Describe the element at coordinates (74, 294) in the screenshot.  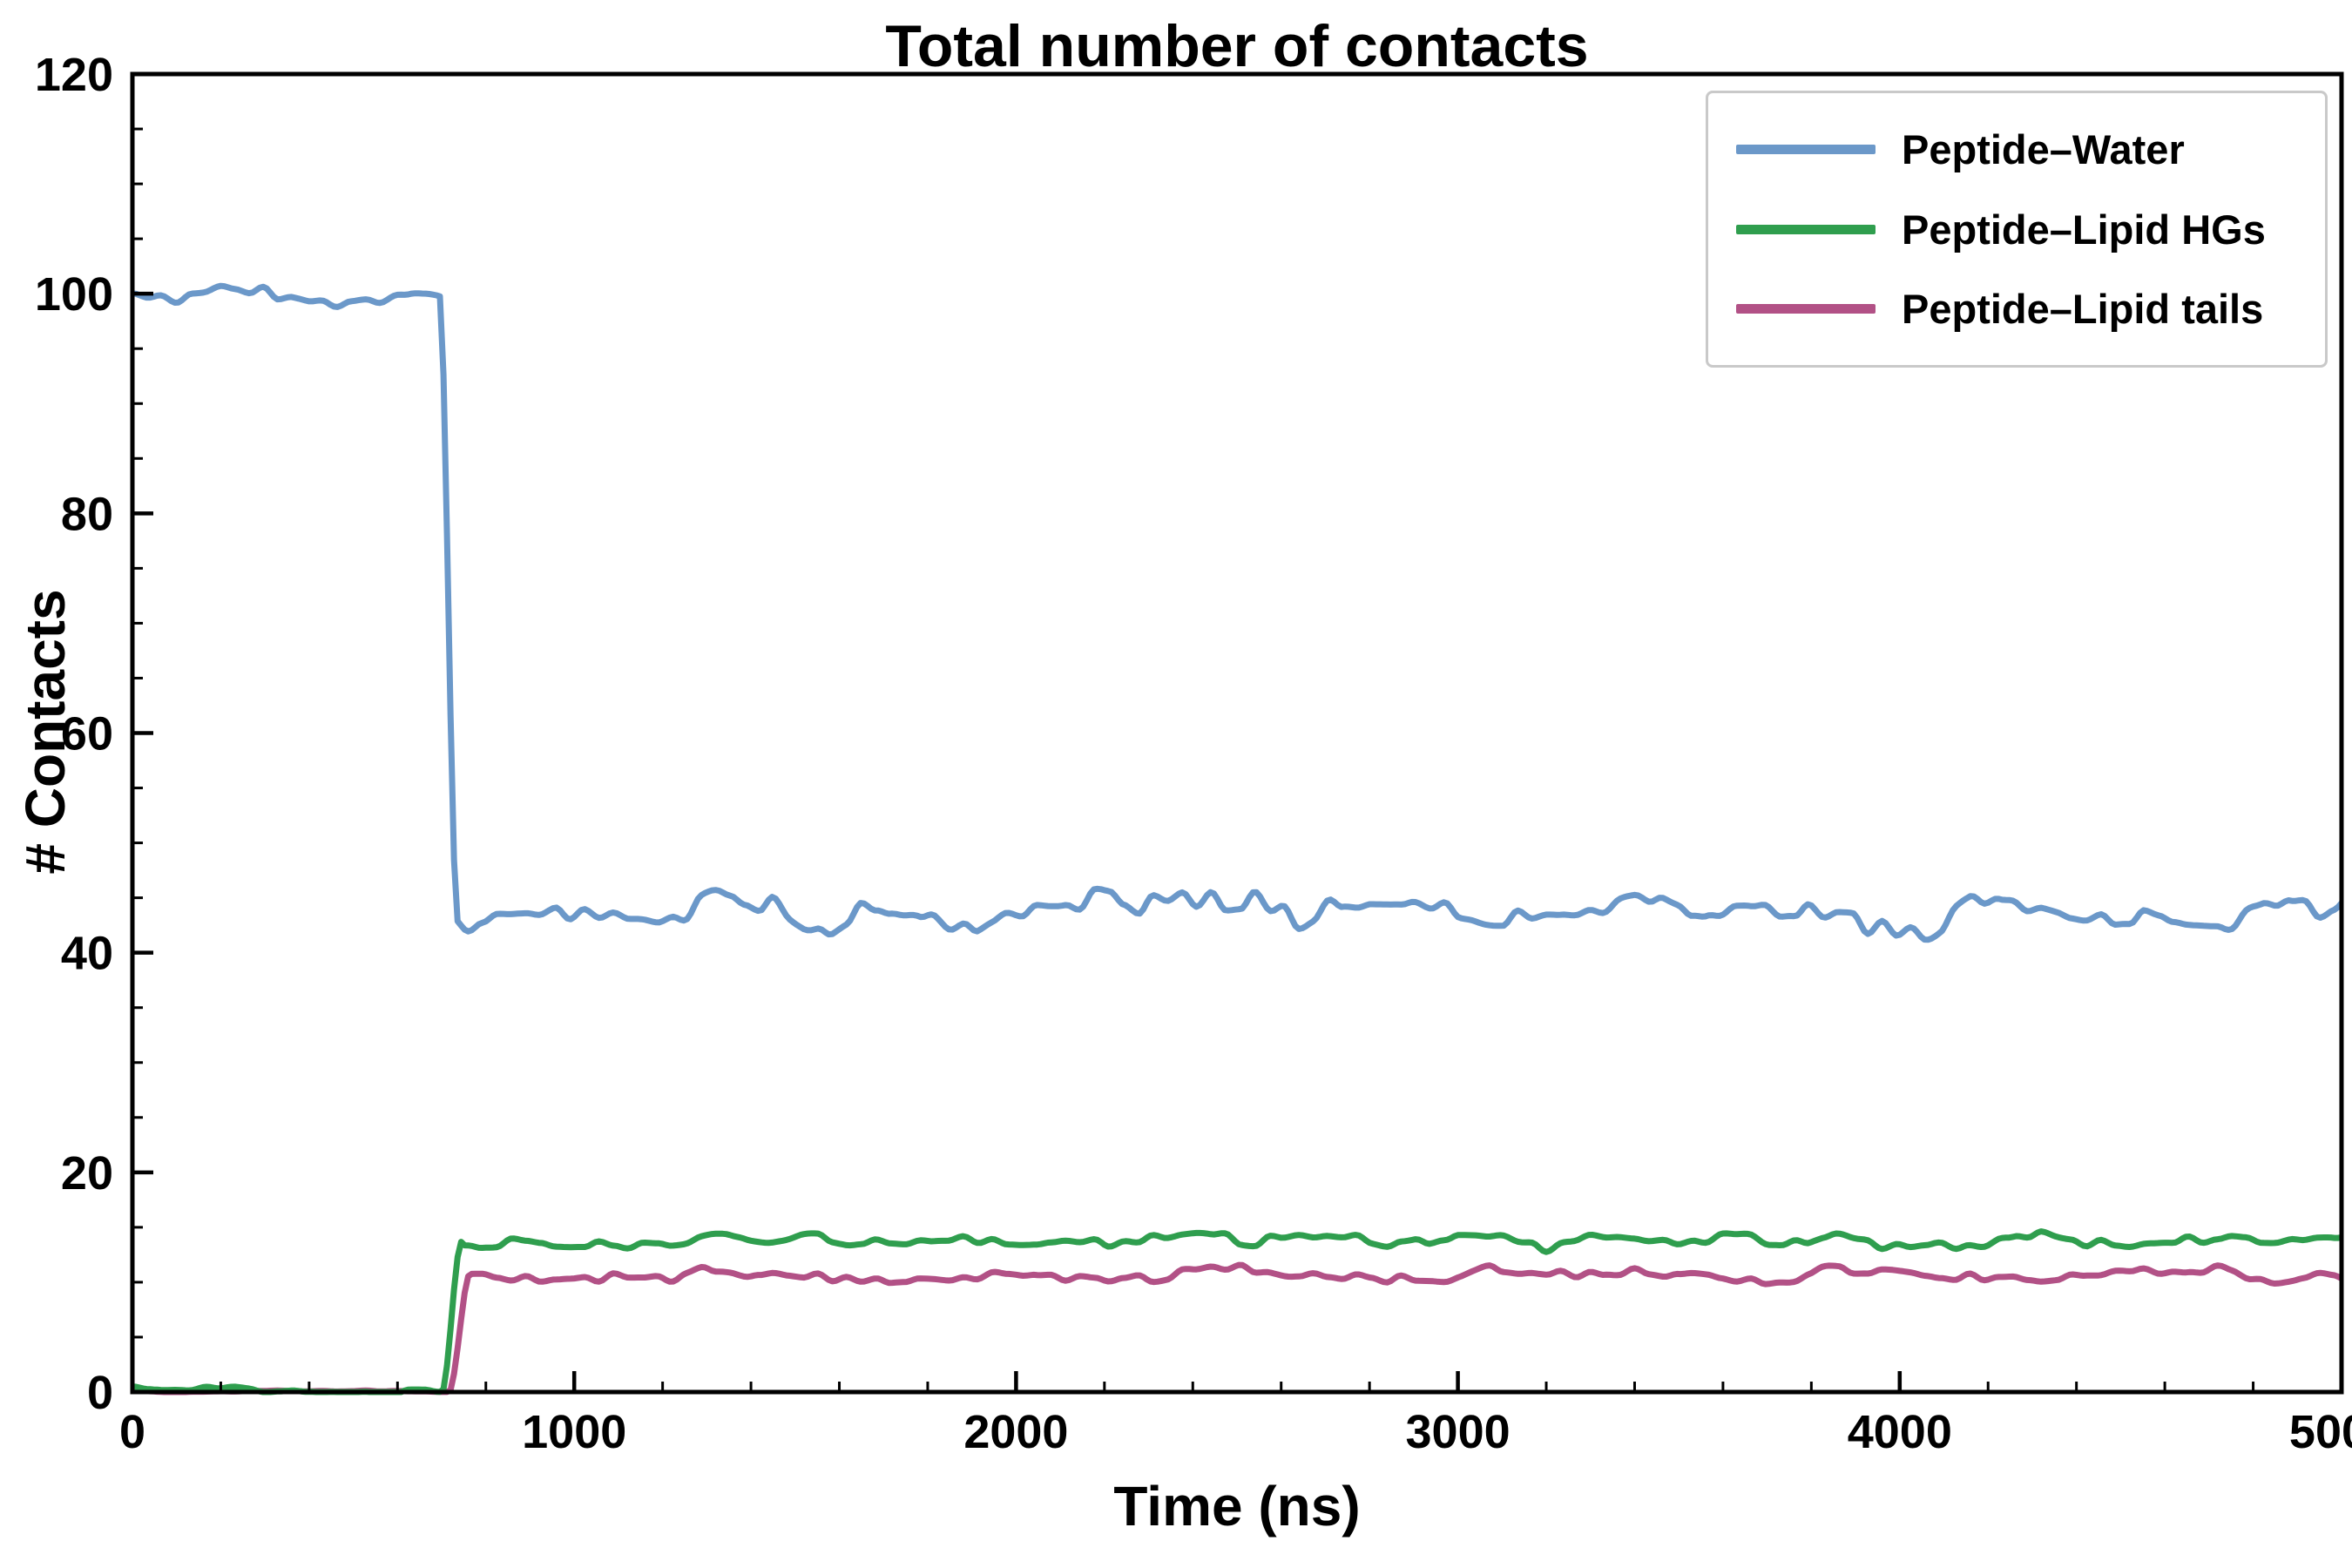
I see `y-tick-label: 100` at that location.